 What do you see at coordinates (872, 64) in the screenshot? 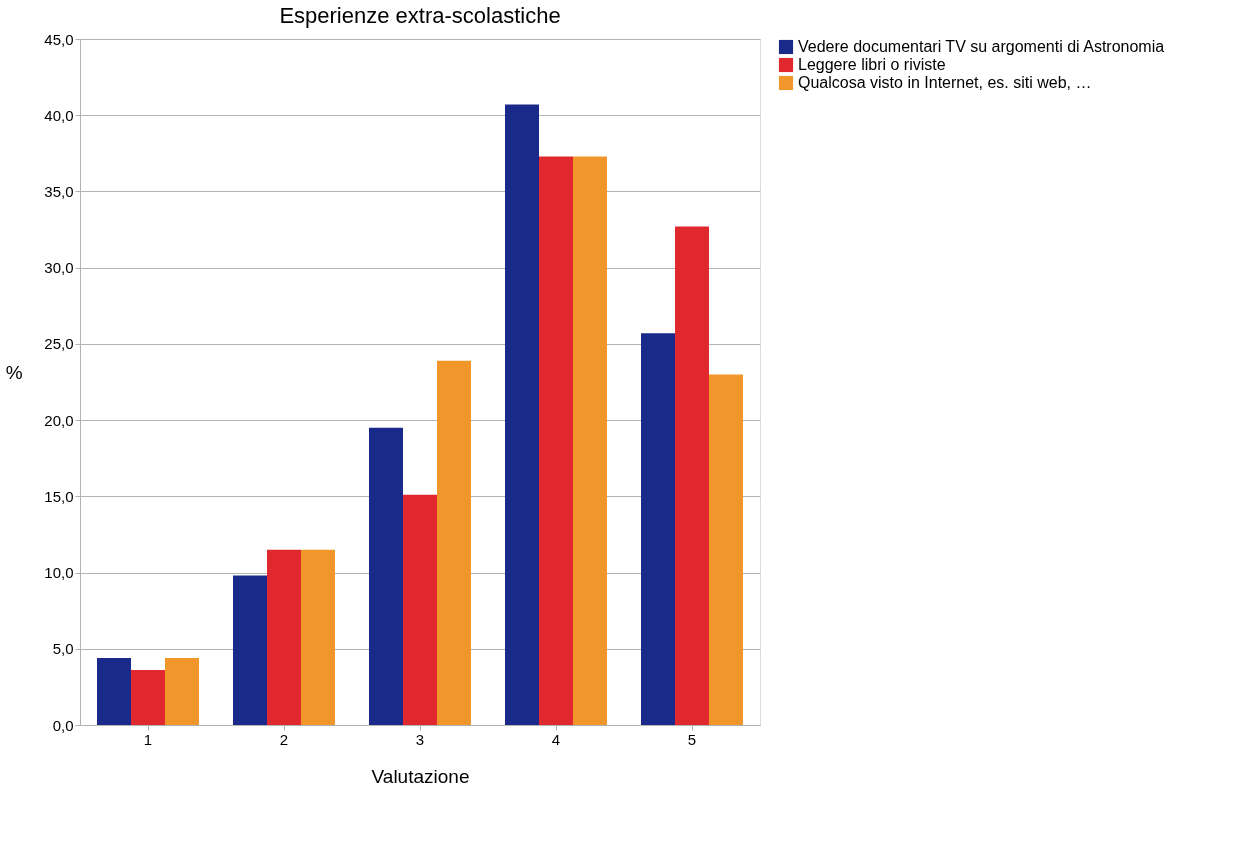
I see `legend-label: Leggere libri o riviste` at bounding box center [872, 64].